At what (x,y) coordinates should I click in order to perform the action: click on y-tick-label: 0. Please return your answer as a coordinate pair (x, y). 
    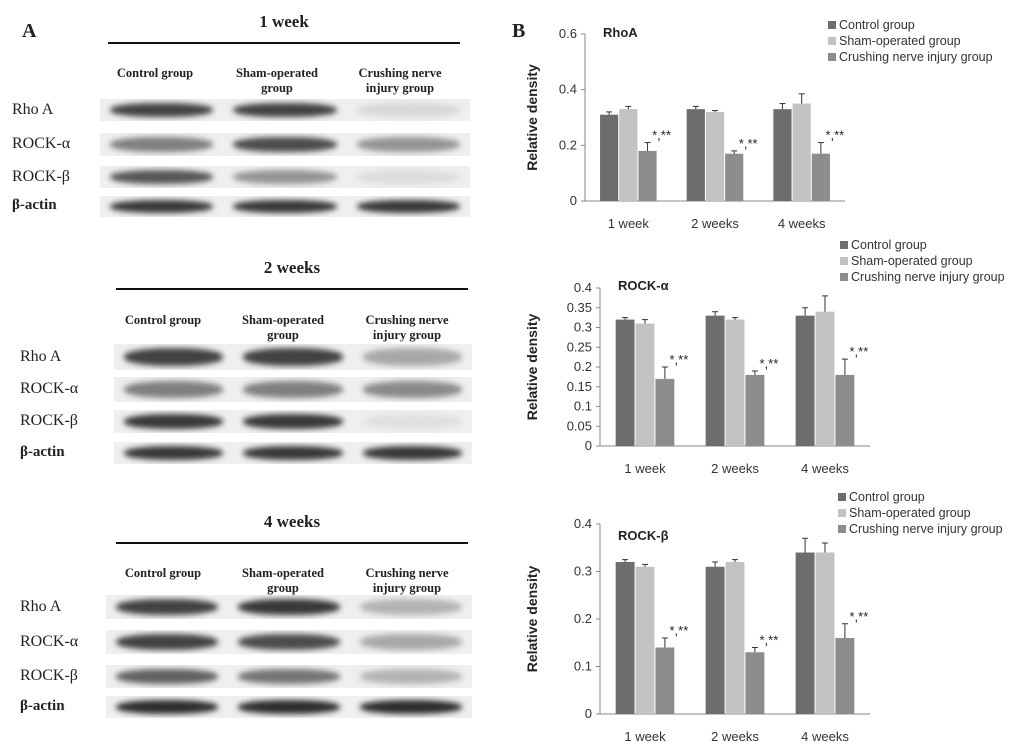
    Looking at the image, I should click on (573, 200).